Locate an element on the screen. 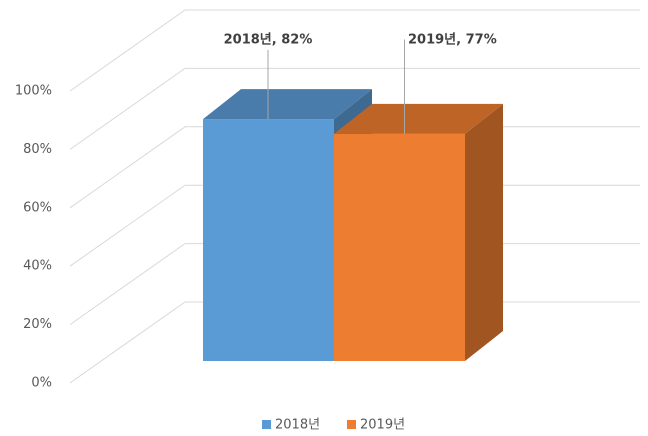 The image size is (648, 436). legend-label: 2019년 is located at coordinates (382, 425).